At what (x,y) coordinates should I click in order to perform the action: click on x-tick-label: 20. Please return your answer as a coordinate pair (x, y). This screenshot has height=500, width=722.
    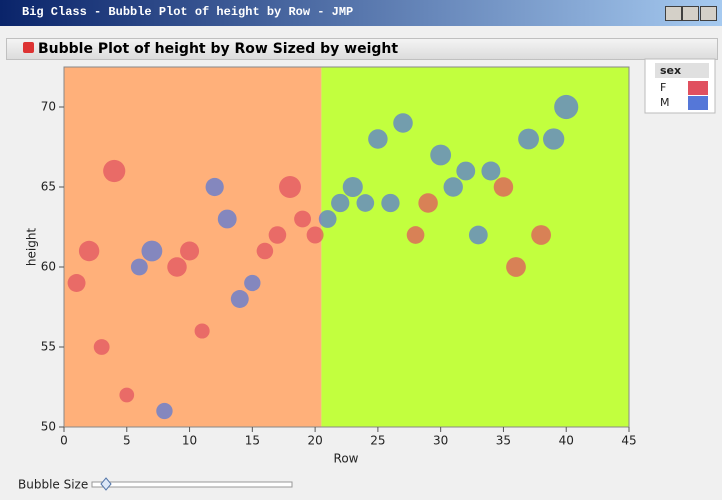
    Looking at the image, I should click on (314, 441).